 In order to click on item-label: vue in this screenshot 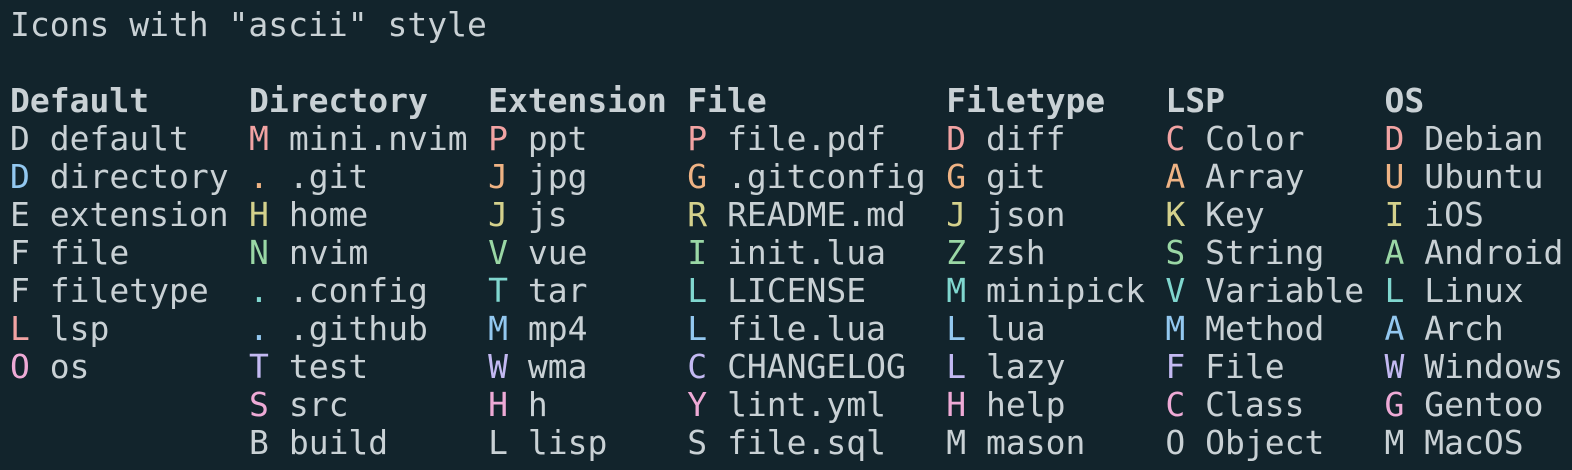, I will do `click(557, 252)`.